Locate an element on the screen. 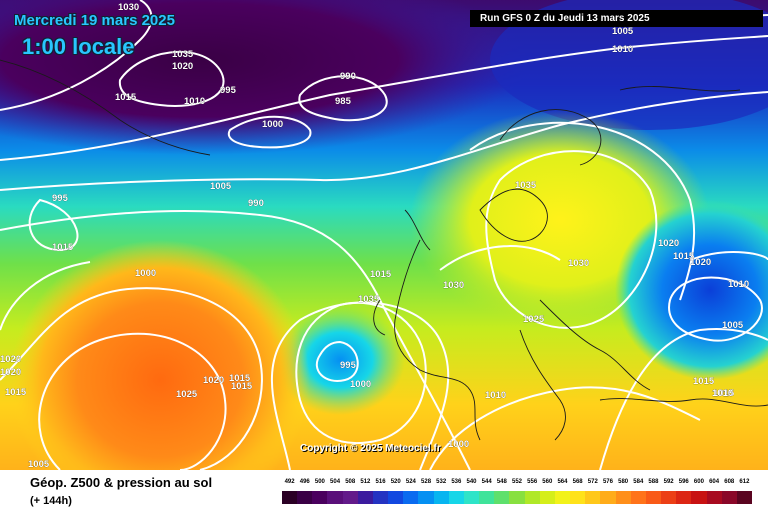 This screenshot has height=512, width=768. scale-tick-label: 604 is located at coordinates (714, 482).